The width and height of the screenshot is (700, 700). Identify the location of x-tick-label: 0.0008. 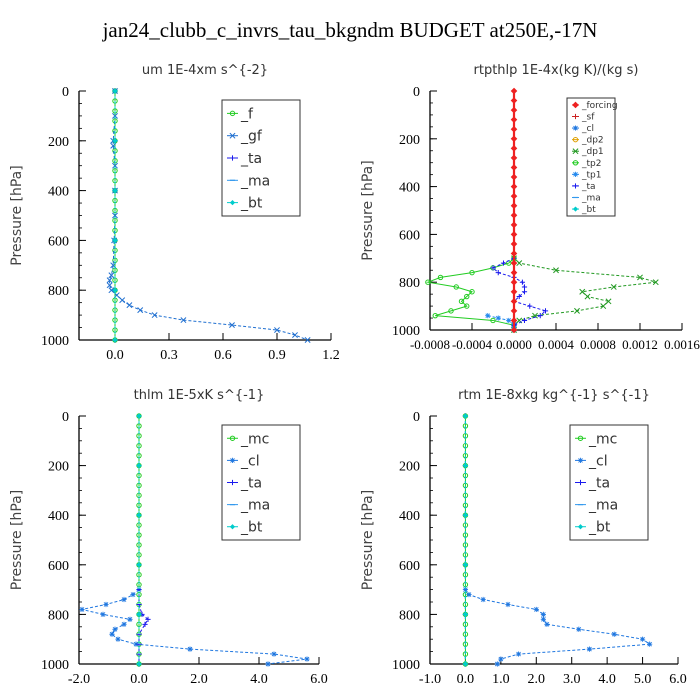
(598, 344).